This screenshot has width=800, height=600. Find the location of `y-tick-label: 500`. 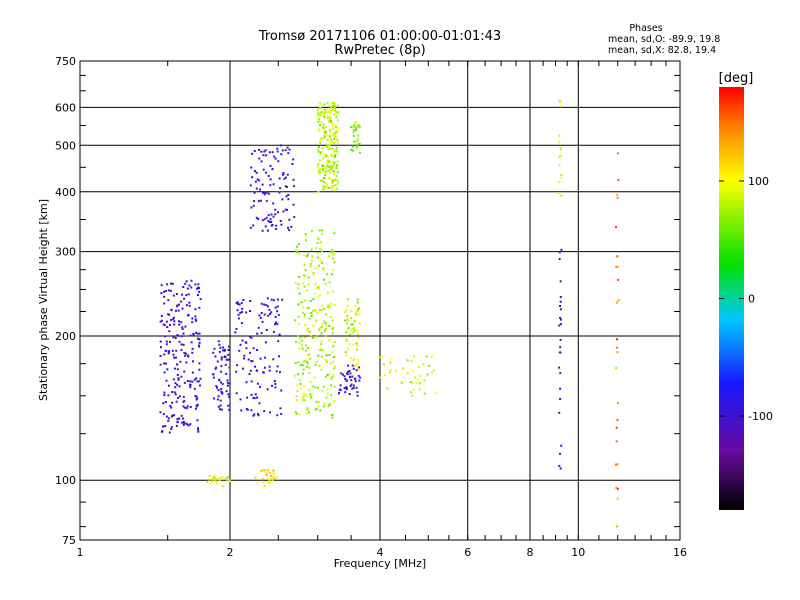

y-tick-label: 500 is located at coordinates (65, 145).